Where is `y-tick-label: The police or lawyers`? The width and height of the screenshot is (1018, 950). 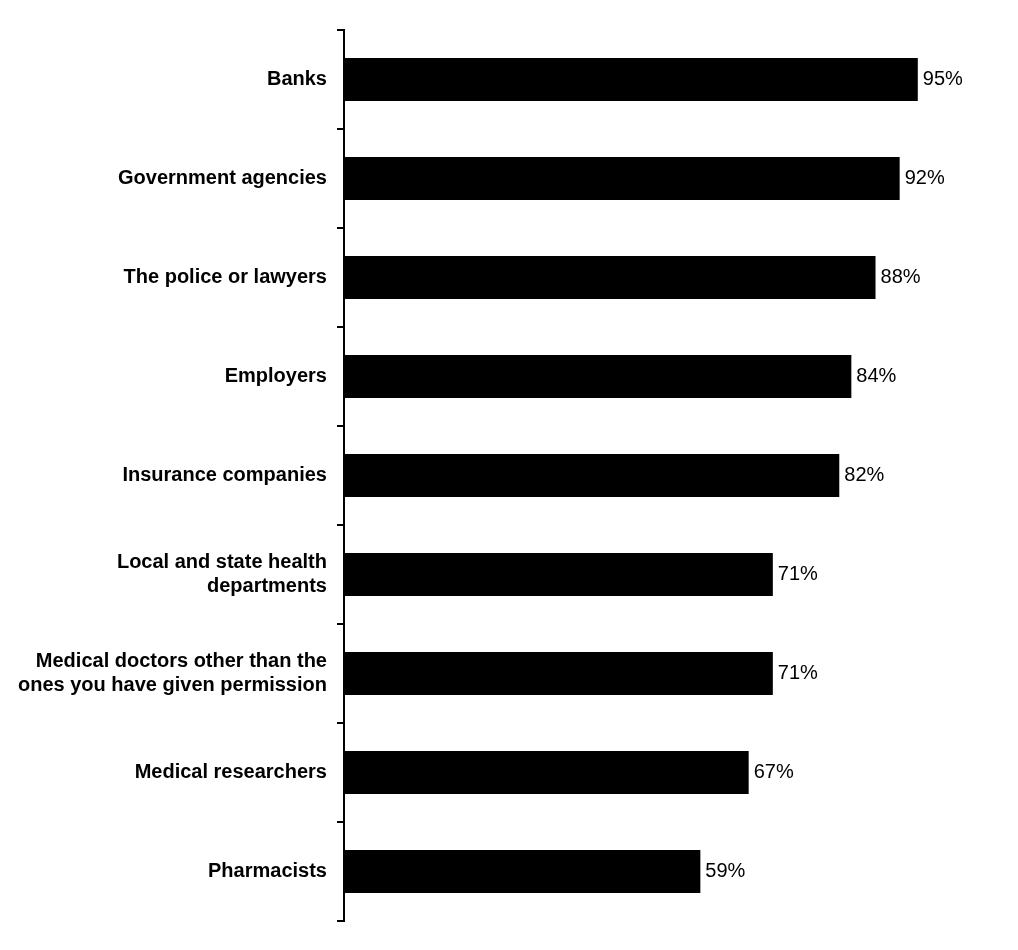 y-tick-label: The police or lawyers is located at coordinates (225, 276).